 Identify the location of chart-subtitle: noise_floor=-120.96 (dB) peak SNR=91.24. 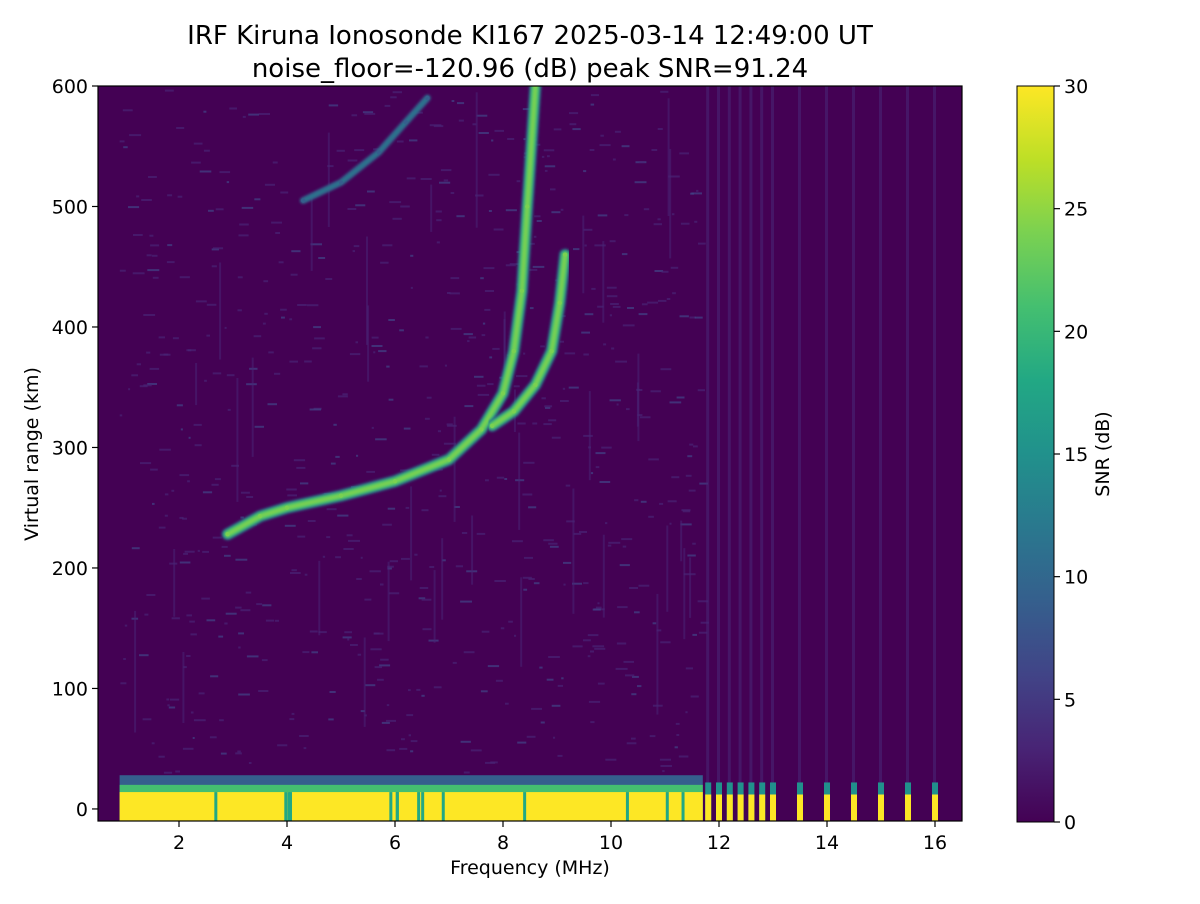
(530, 69).